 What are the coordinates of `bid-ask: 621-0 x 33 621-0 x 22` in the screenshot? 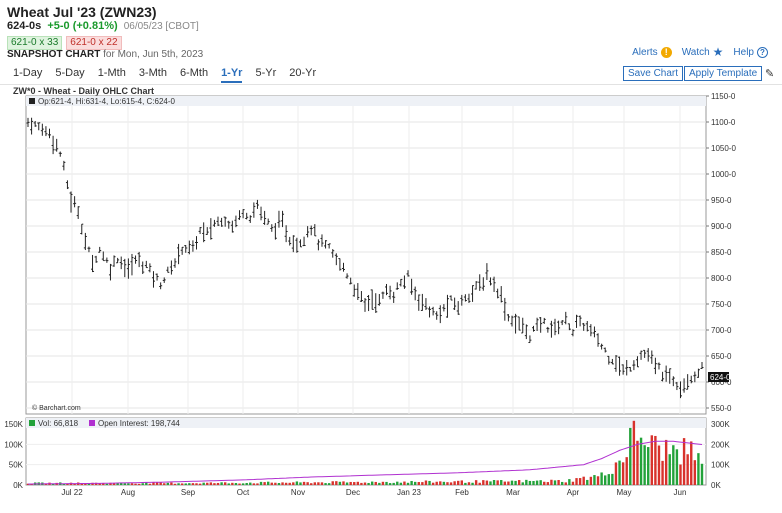 It's located at (64, 43).